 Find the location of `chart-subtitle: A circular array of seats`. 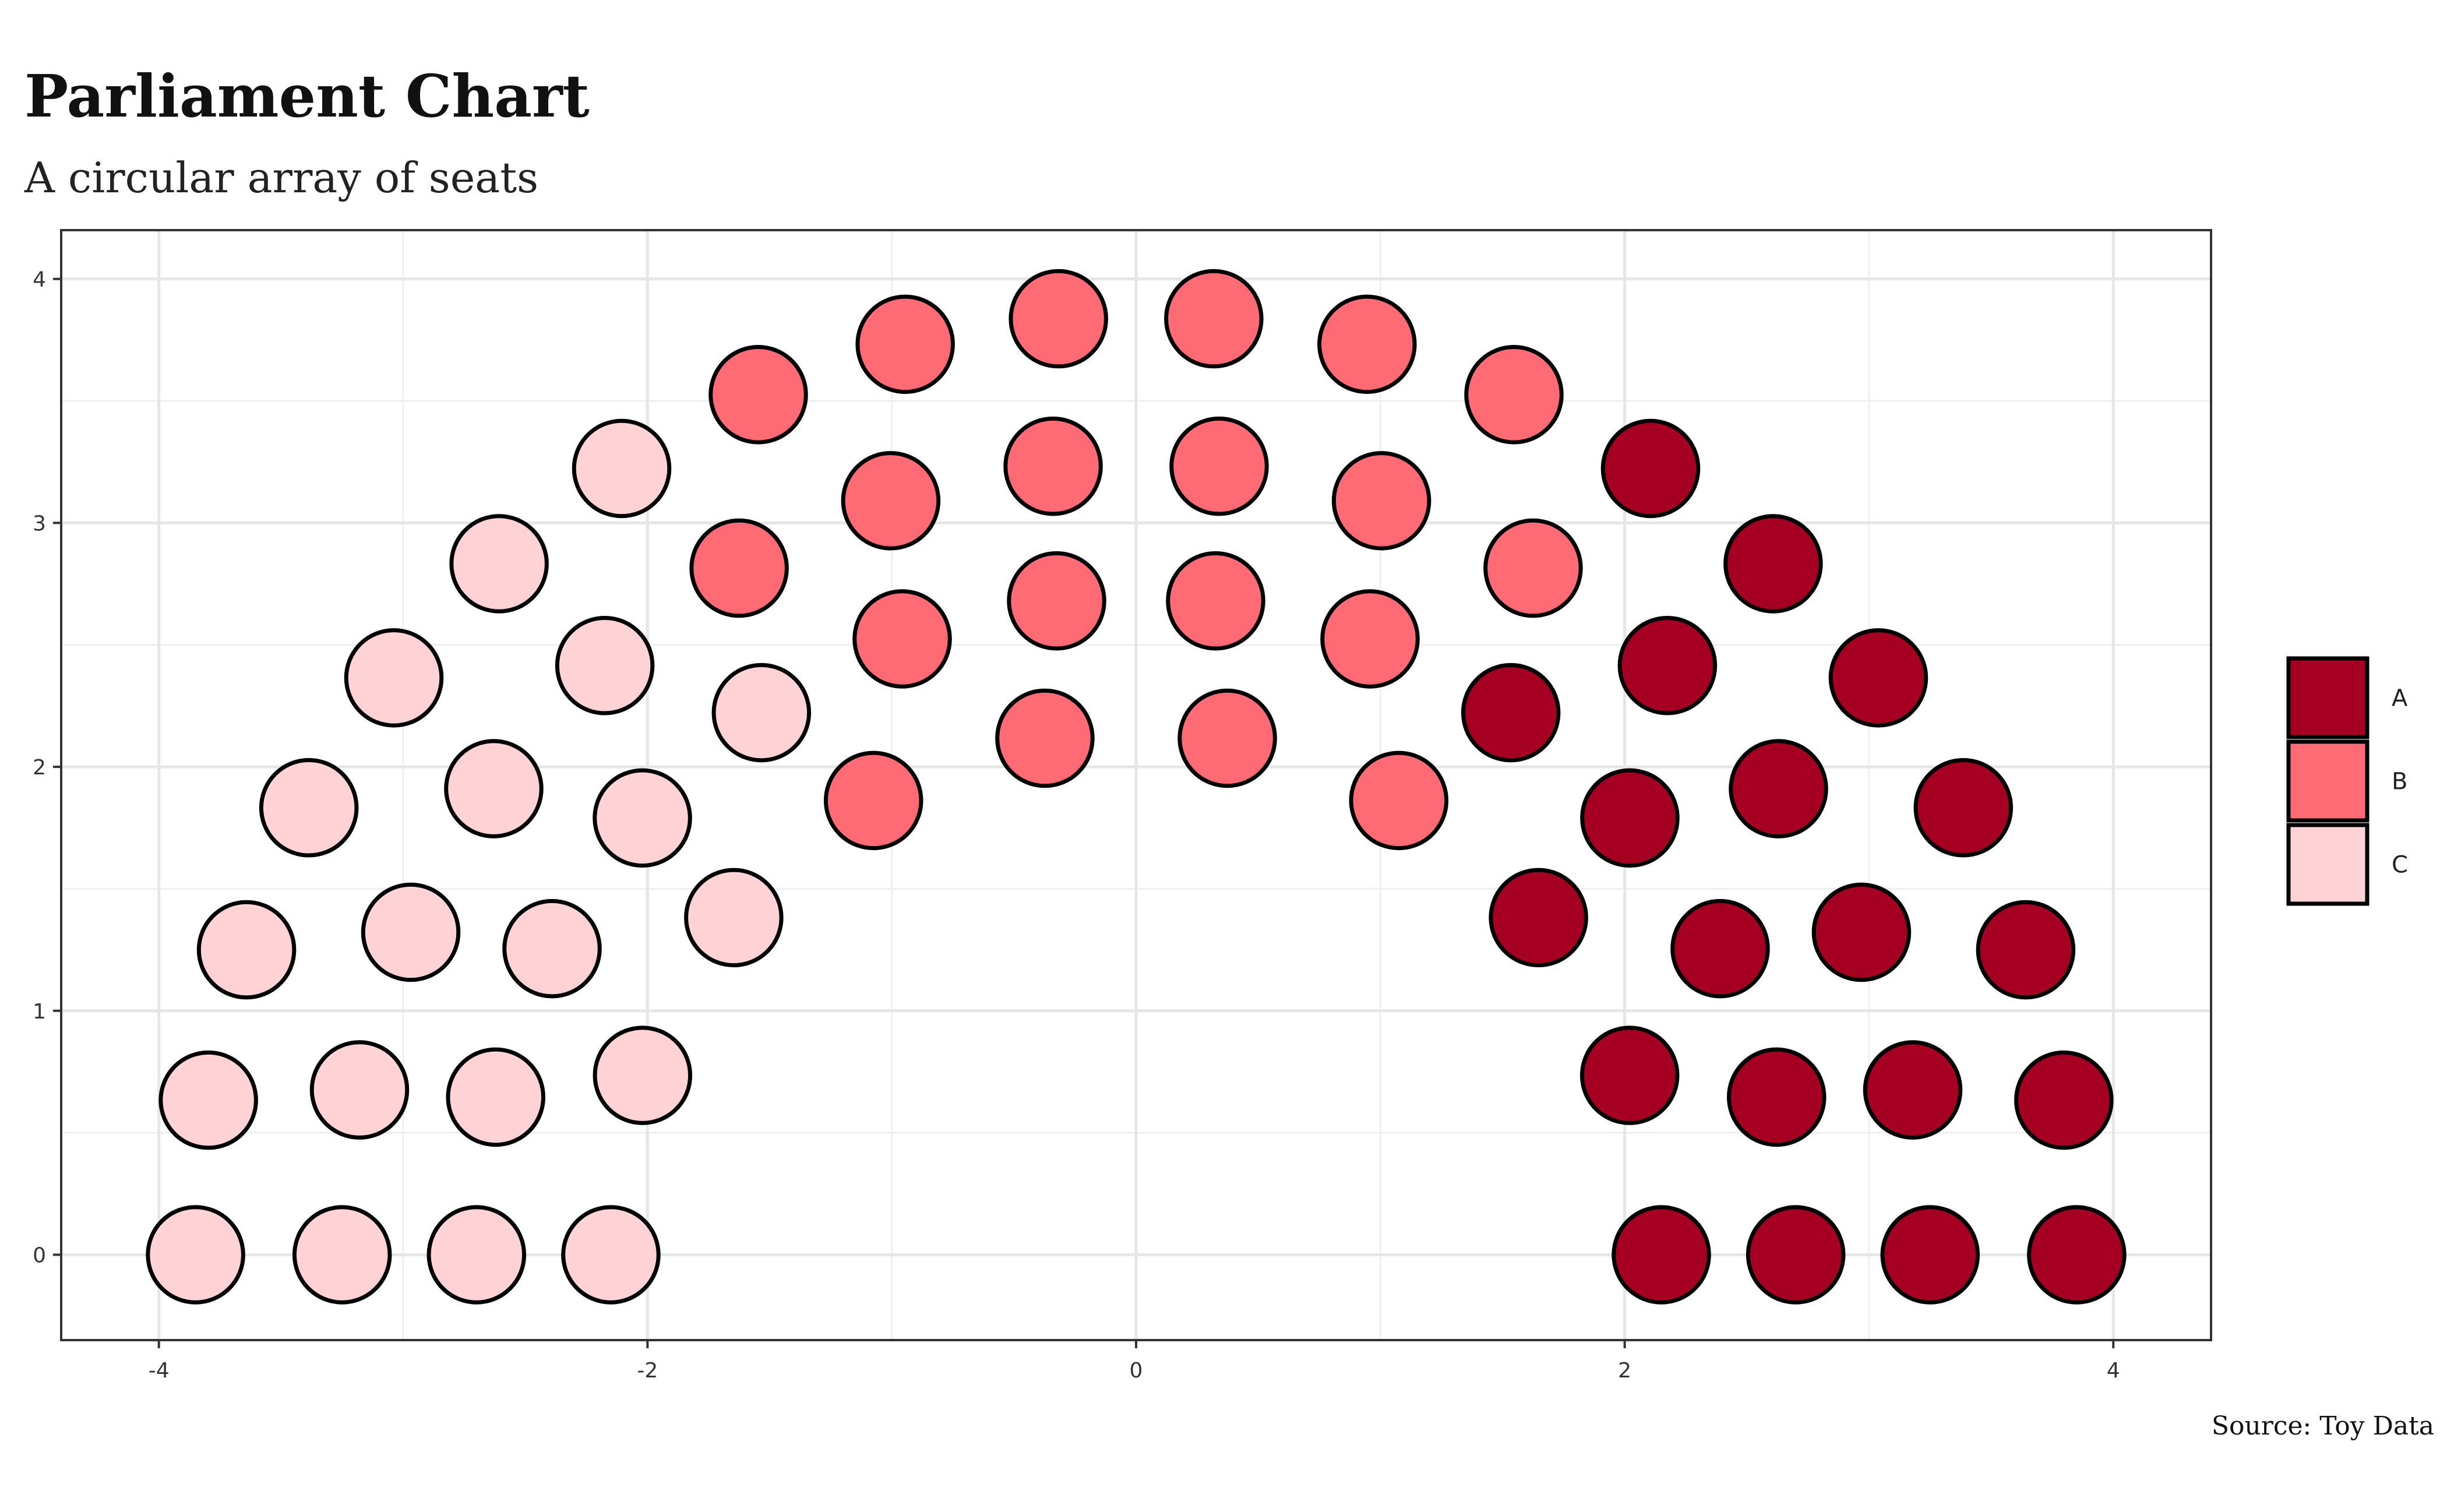

chart-subtitle: A circular array of seats is located at coordinates (281, 177).